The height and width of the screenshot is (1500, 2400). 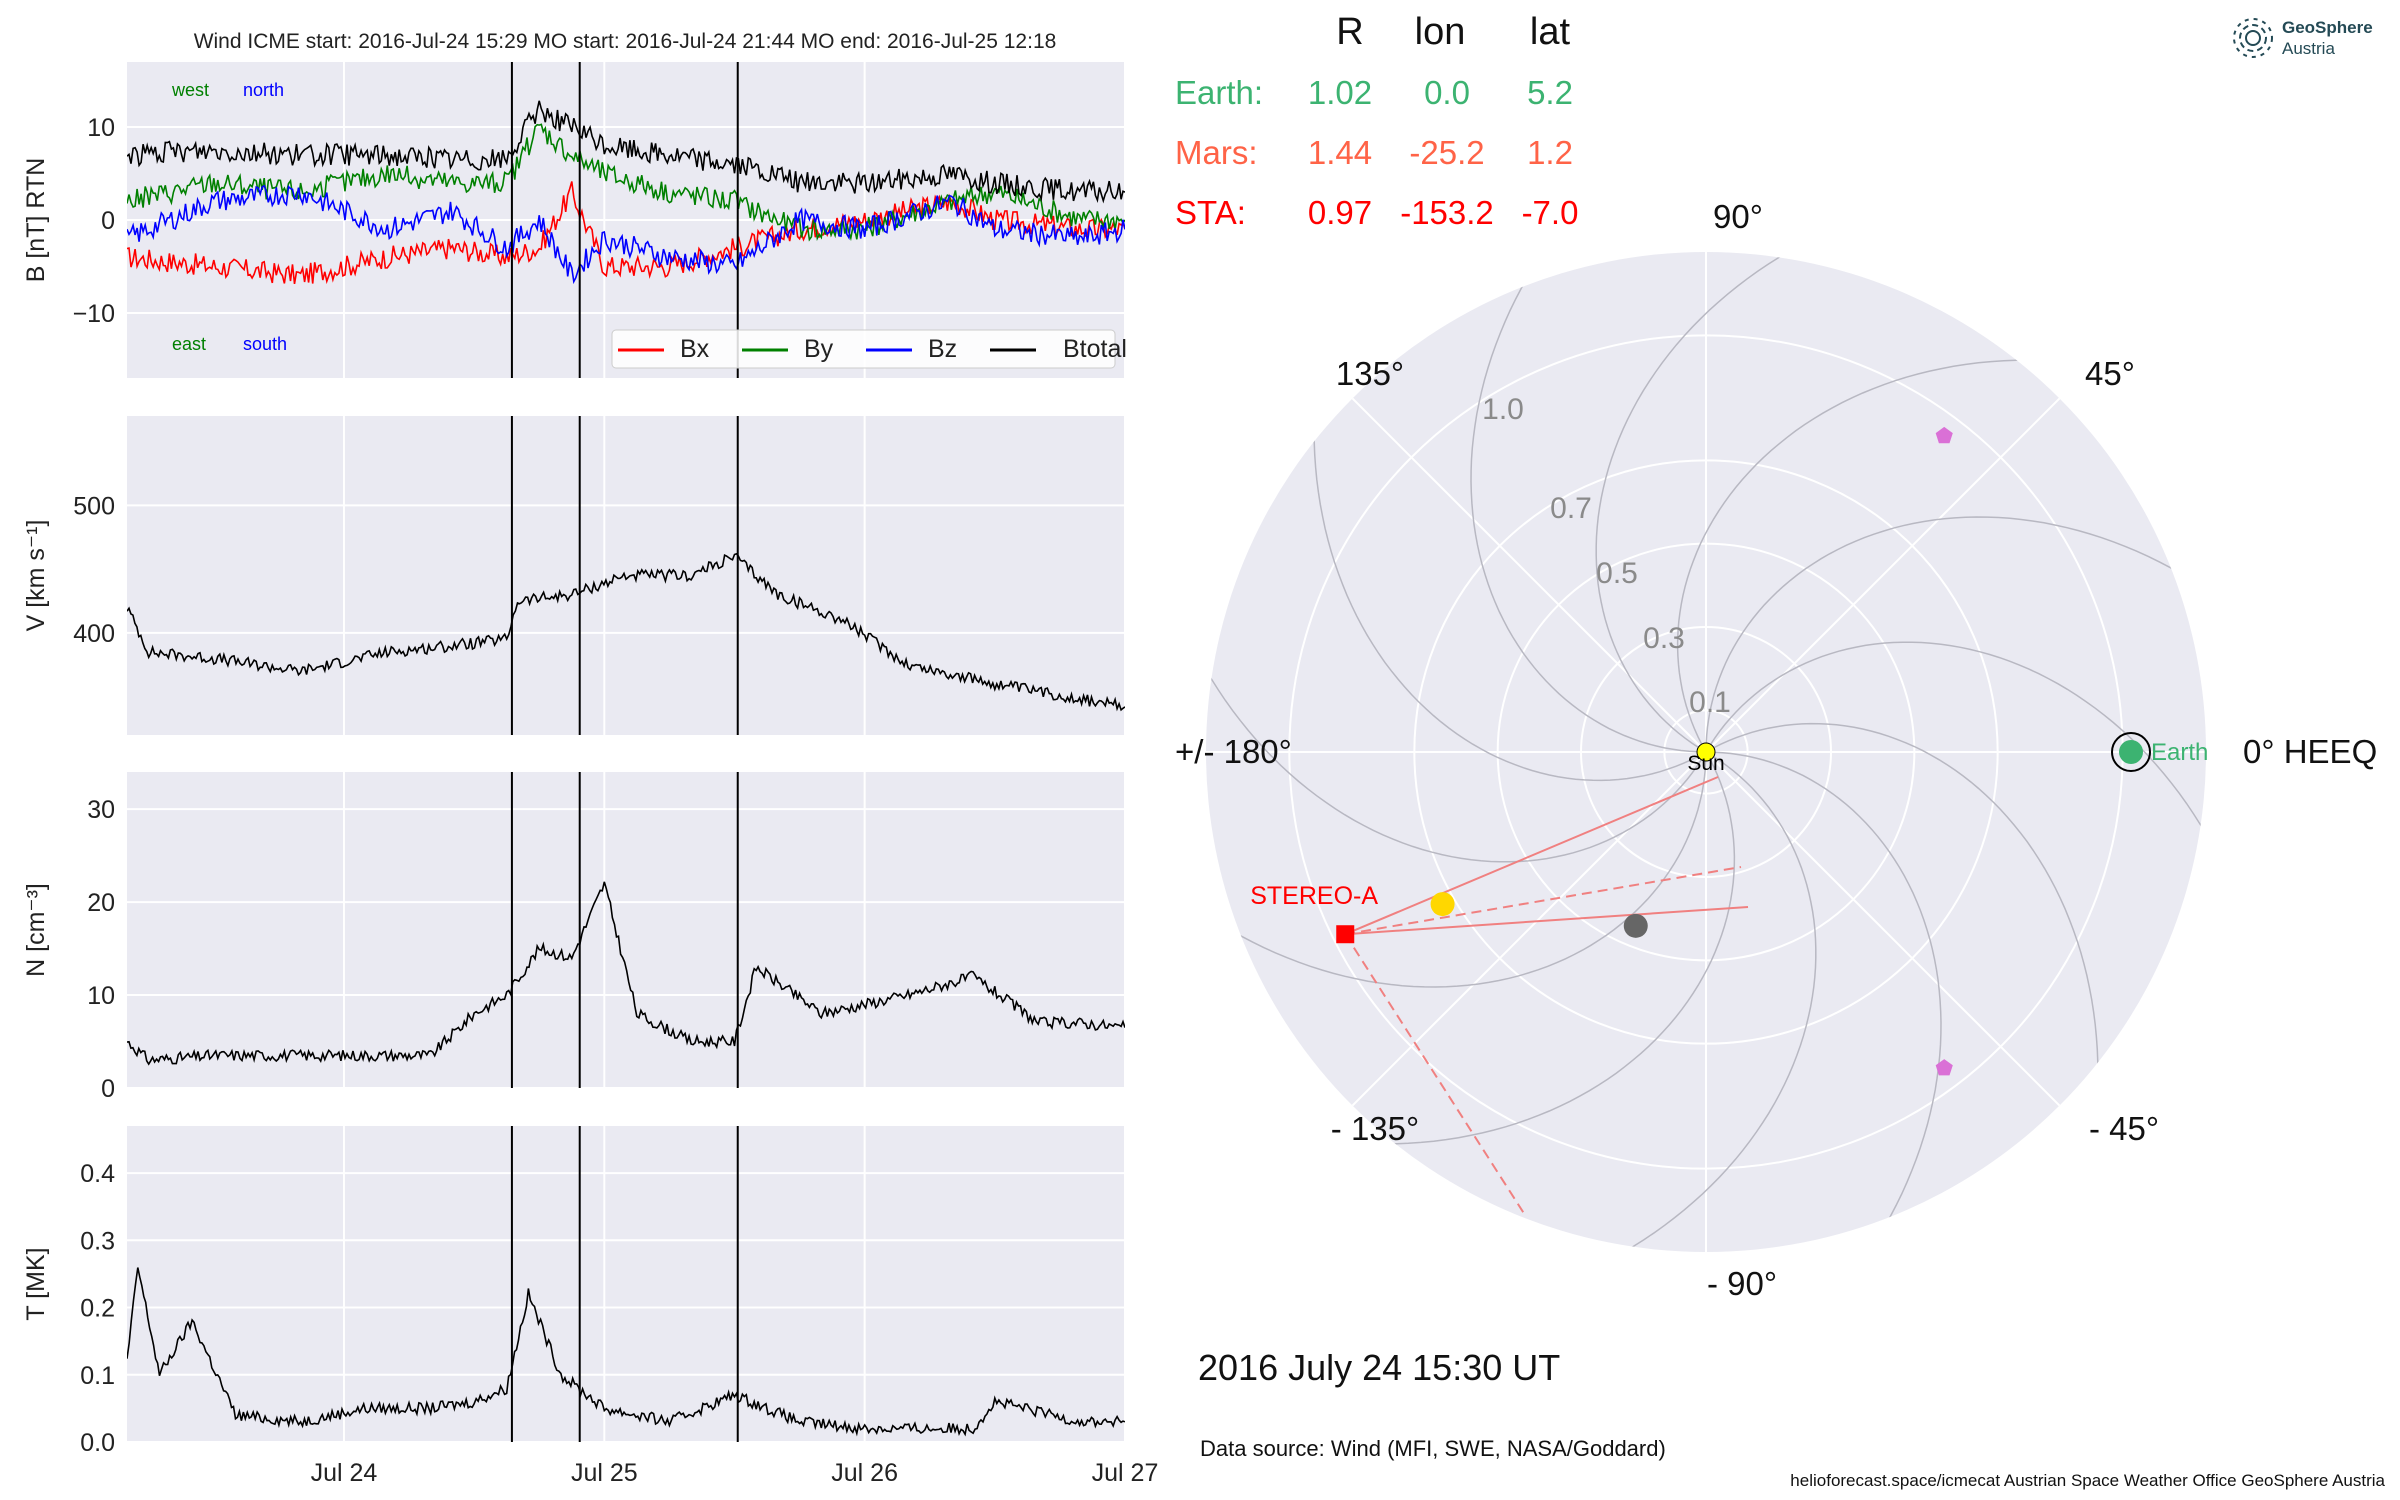 I want to click on angle-tick-label: 90°, so click(x=1738, y=216).